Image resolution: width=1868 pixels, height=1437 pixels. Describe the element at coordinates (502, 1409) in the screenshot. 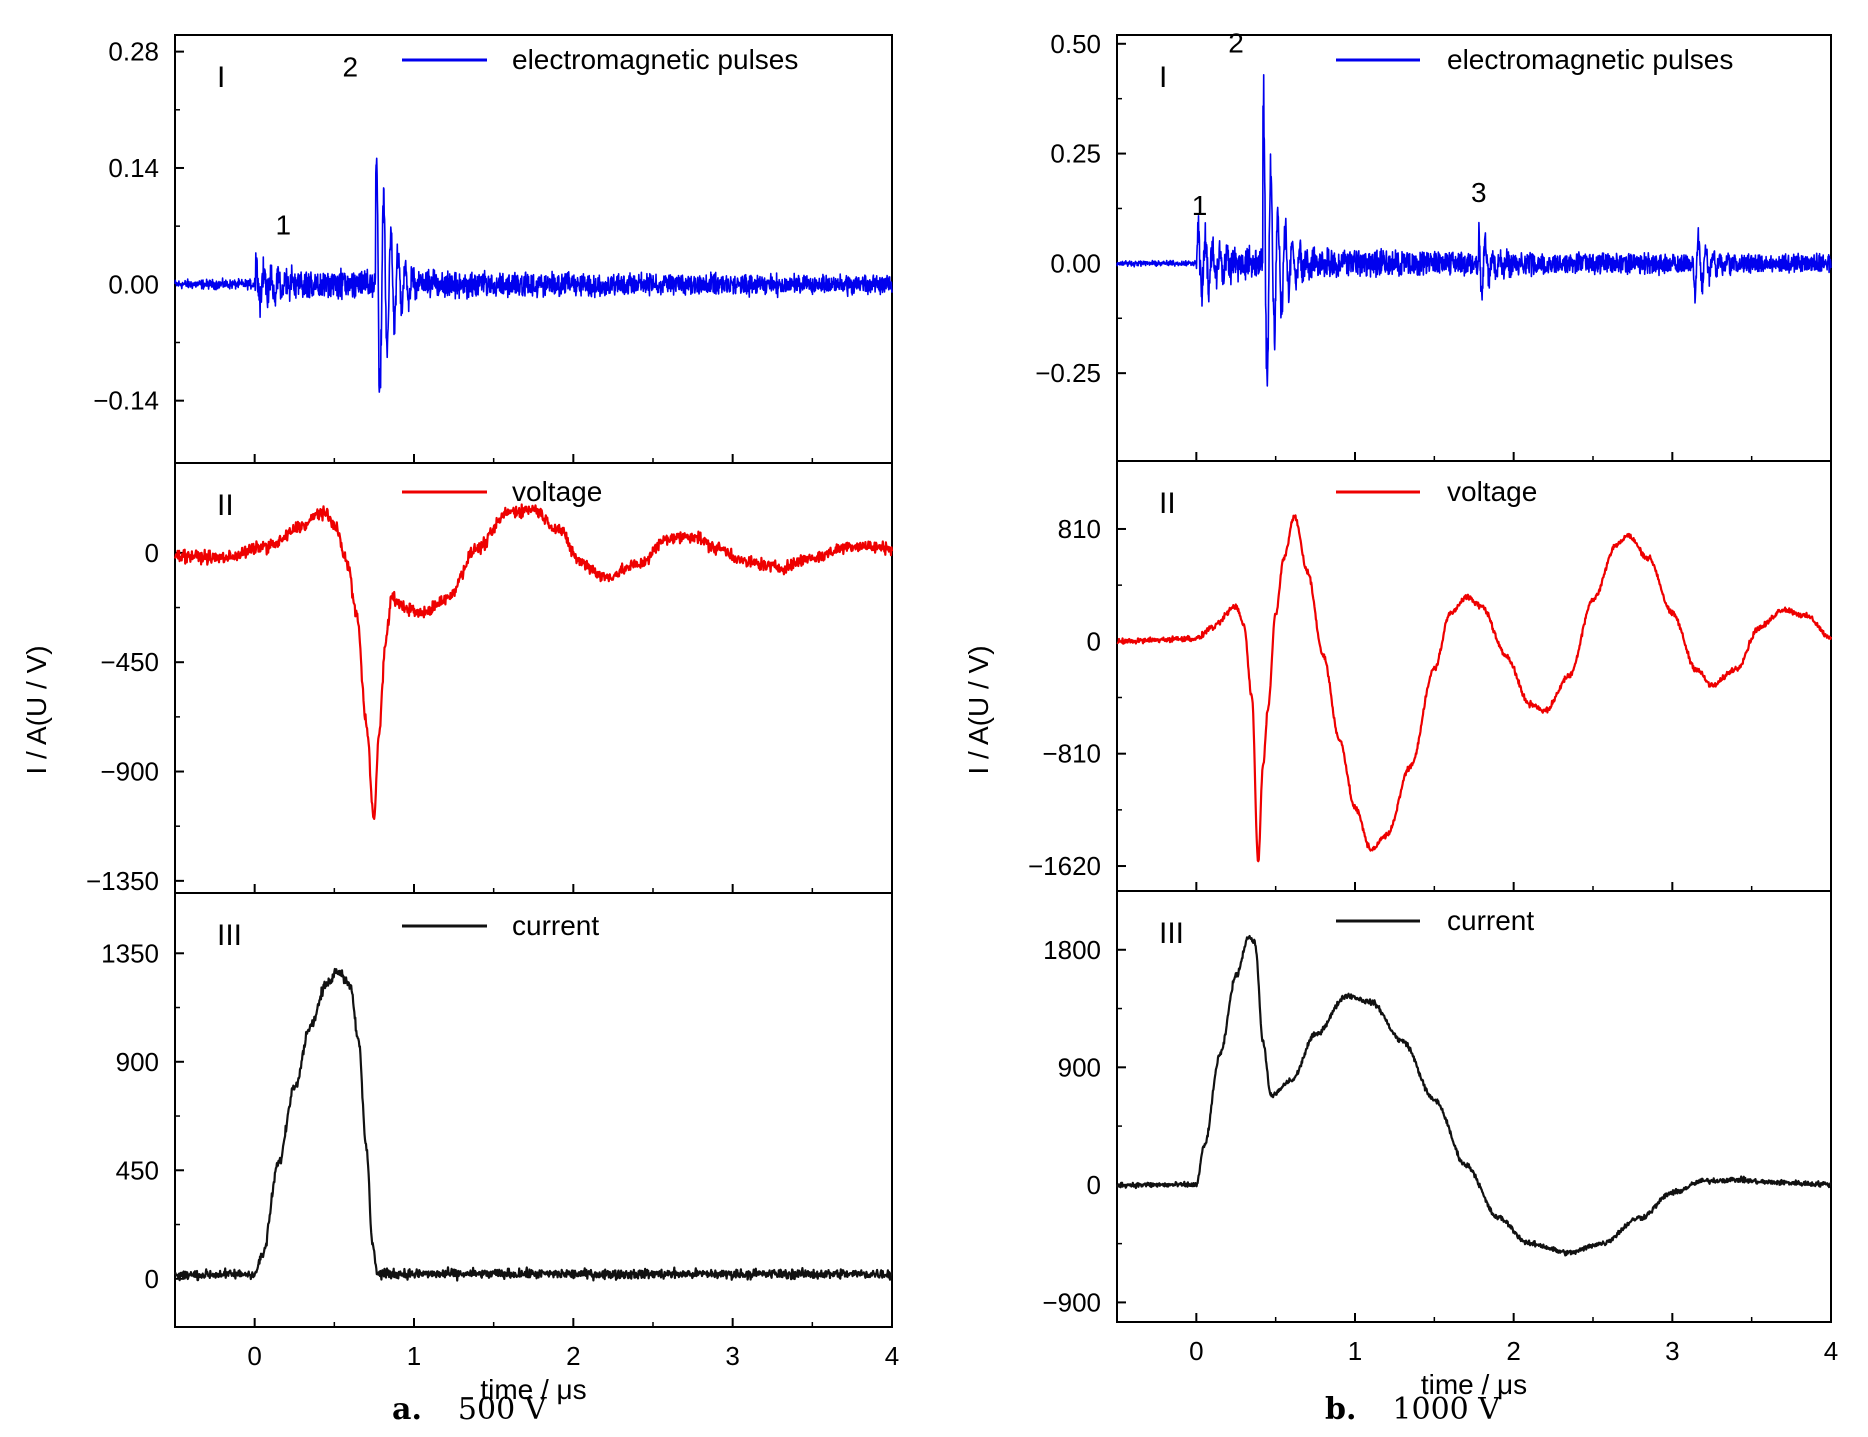

I see `caption-a-text: 500 V` at that location.